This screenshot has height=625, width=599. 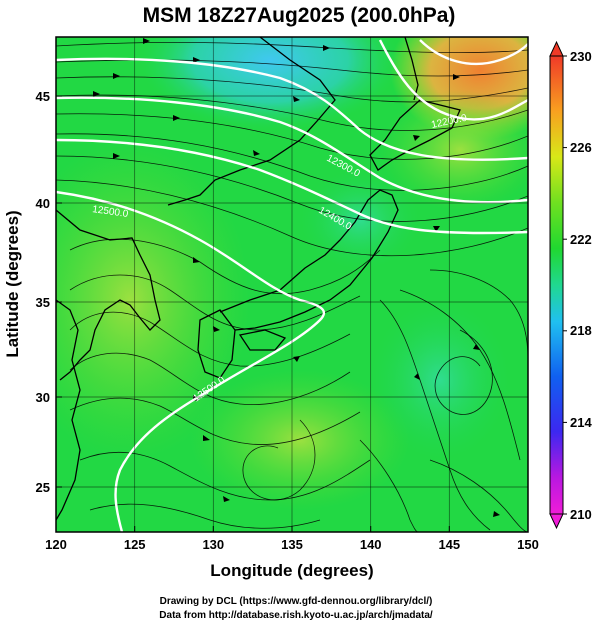 I want to click on colorbar-tick-label: 226, so click(x=581, y=147).